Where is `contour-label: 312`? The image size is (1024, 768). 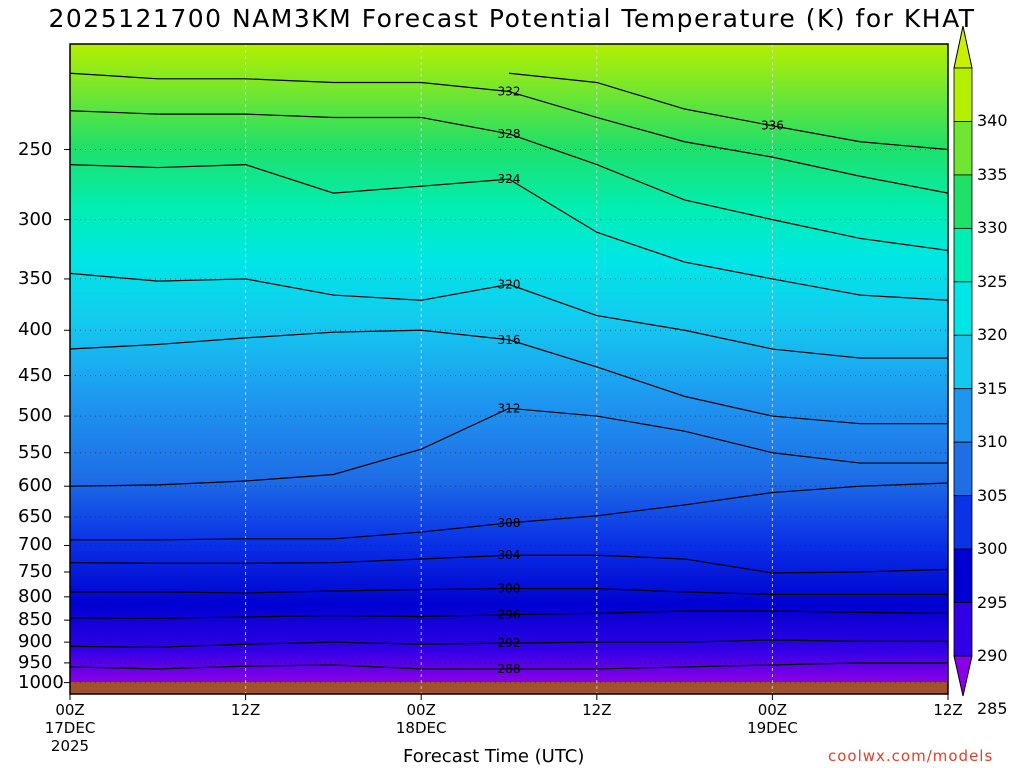 contour-label: 312 is located at coordinates (509, 408).